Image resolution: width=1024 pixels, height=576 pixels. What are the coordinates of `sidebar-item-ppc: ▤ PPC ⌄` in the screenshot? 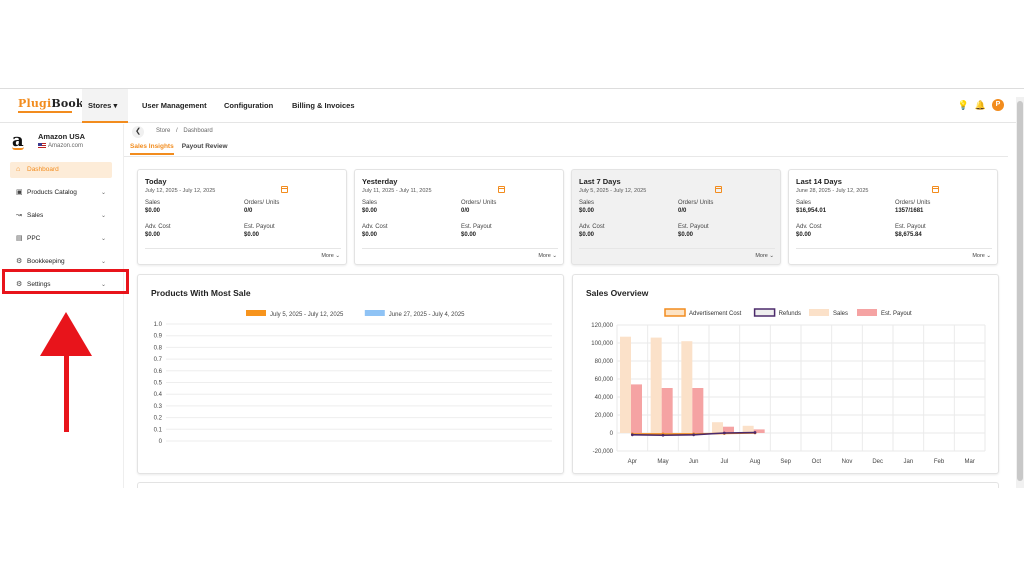 It's located at (61, 239).